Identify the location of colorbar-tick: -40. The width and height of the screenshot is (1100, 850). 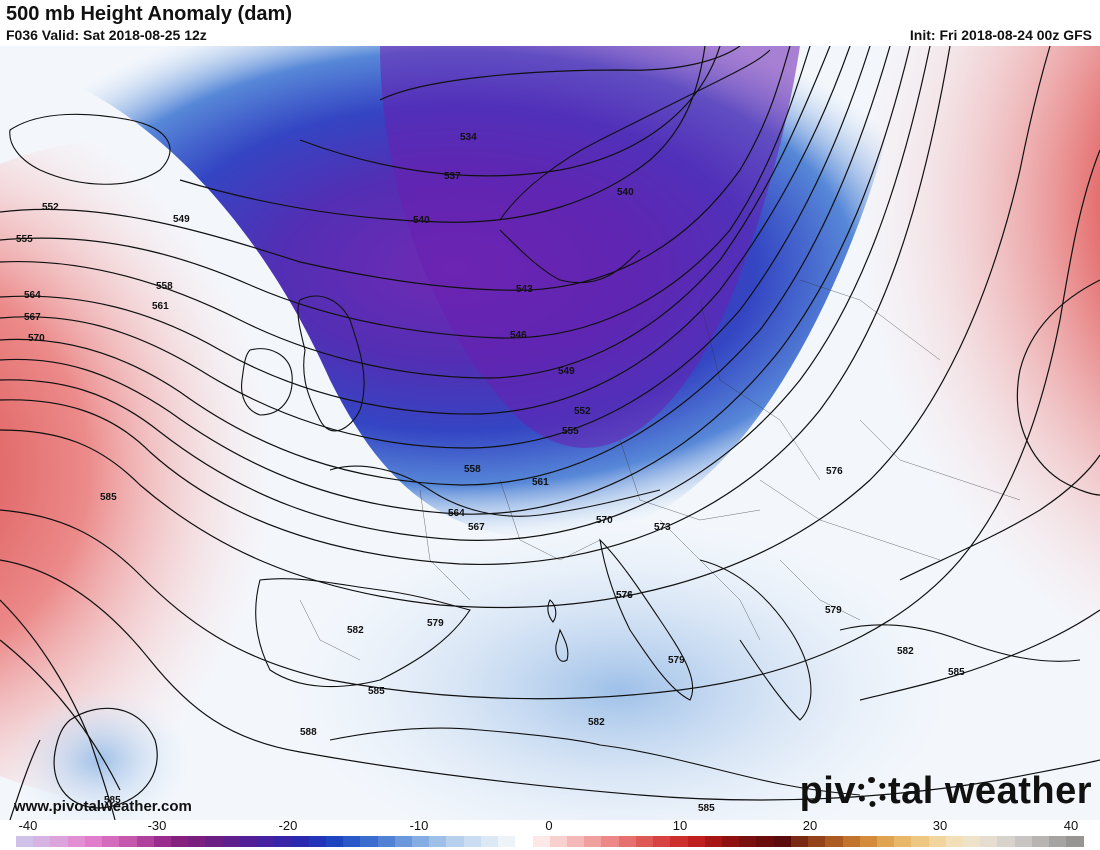
(28, 825).